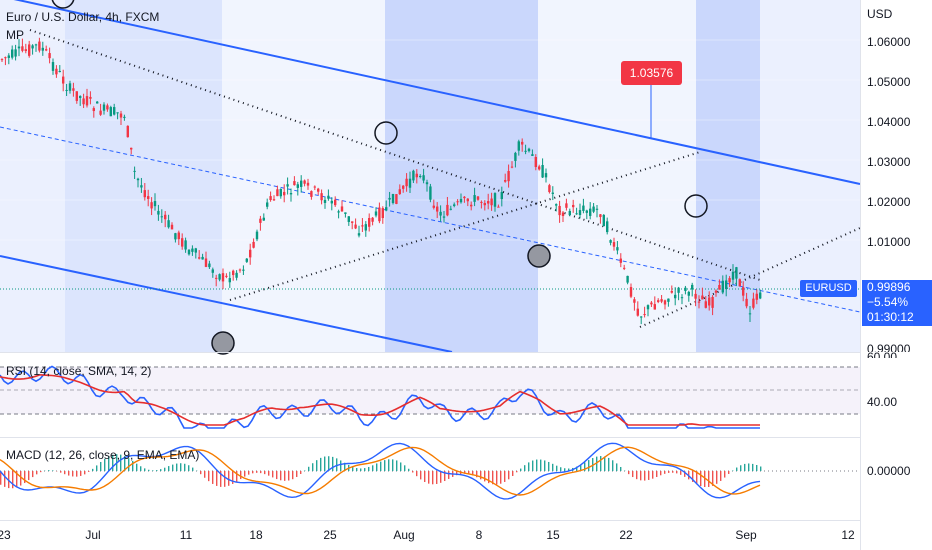 The image size is (932, 550). What do you see at coordinates (430, 471) in the screenshot?
I see `macd-pane` at bounding box center [430, 471].